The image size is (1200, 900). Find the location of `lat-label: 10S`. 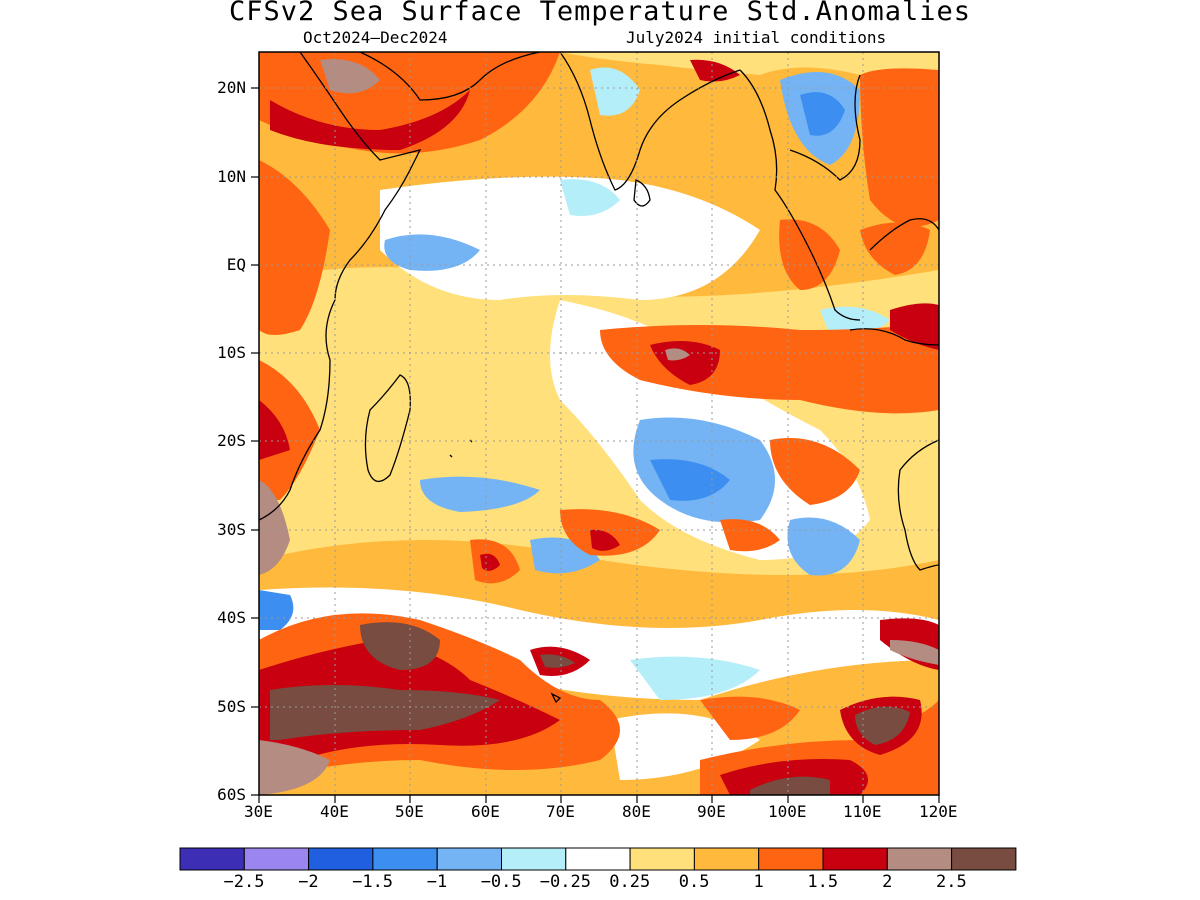

lat-label: 10S is located at coordinates (231, 352).